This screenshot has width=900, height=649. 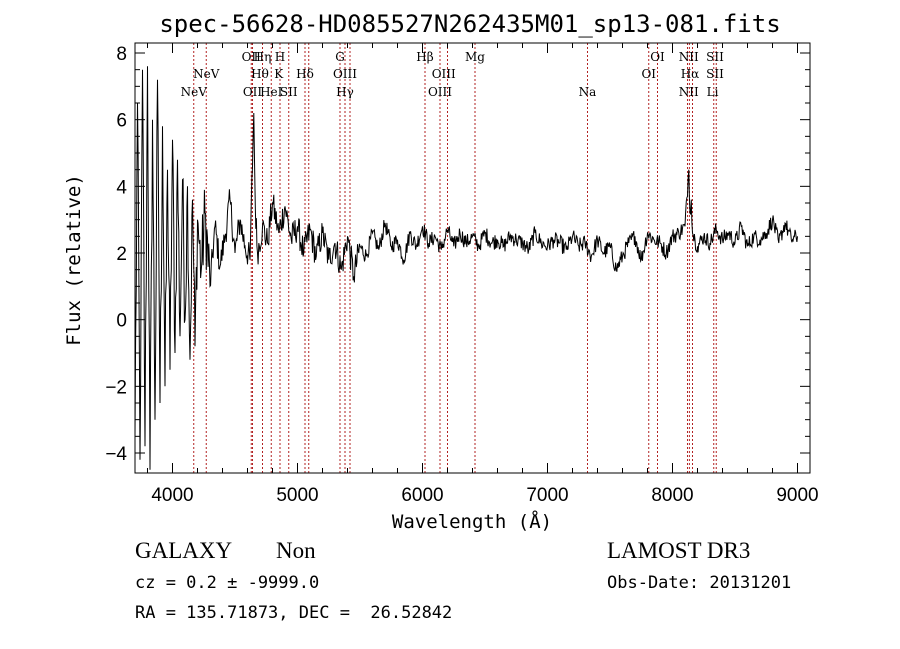 What do you see at coordinates (588, 92) in the screenshot?
I see `spectral-line-label: Na` at bounding box center [588, 92].